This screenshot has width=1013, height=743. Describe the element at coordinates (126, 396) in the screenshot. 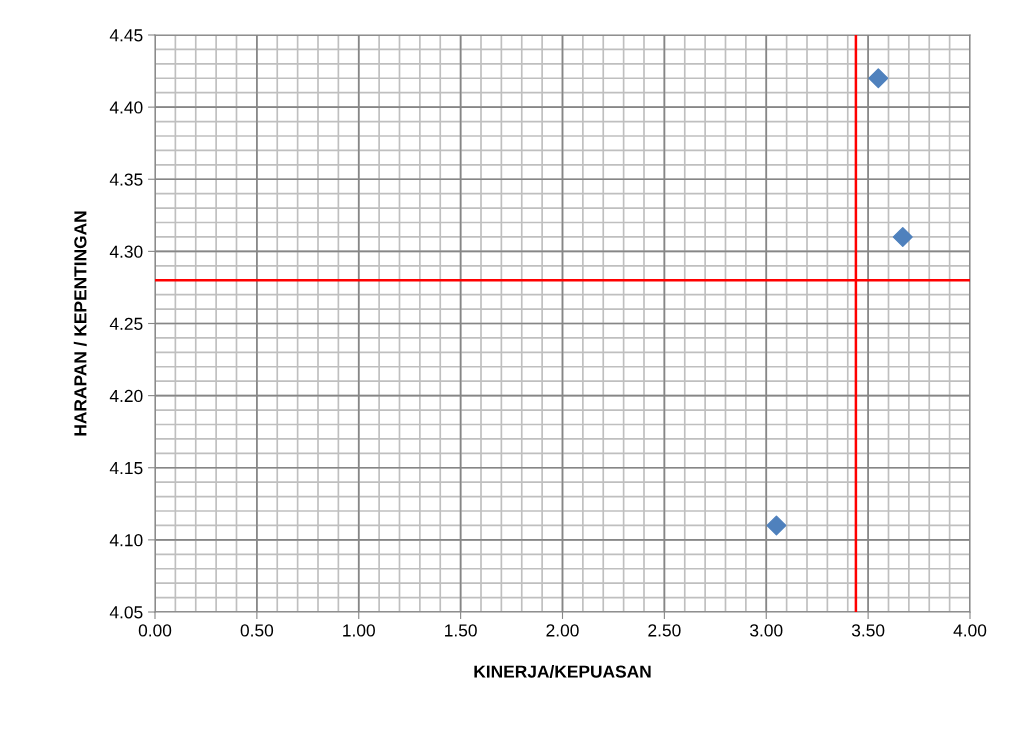

I see `y-tick-label: 4.20` at that location.